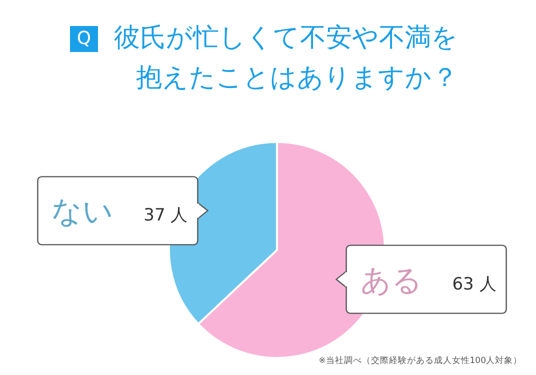 This screenshot has height=375, width=536. Describe the element at coordinates (285, 58) in the screenshot. I see `chart-title: 彼氏が忙しくて不安や不満を抱えたことはありますか？` at that location.